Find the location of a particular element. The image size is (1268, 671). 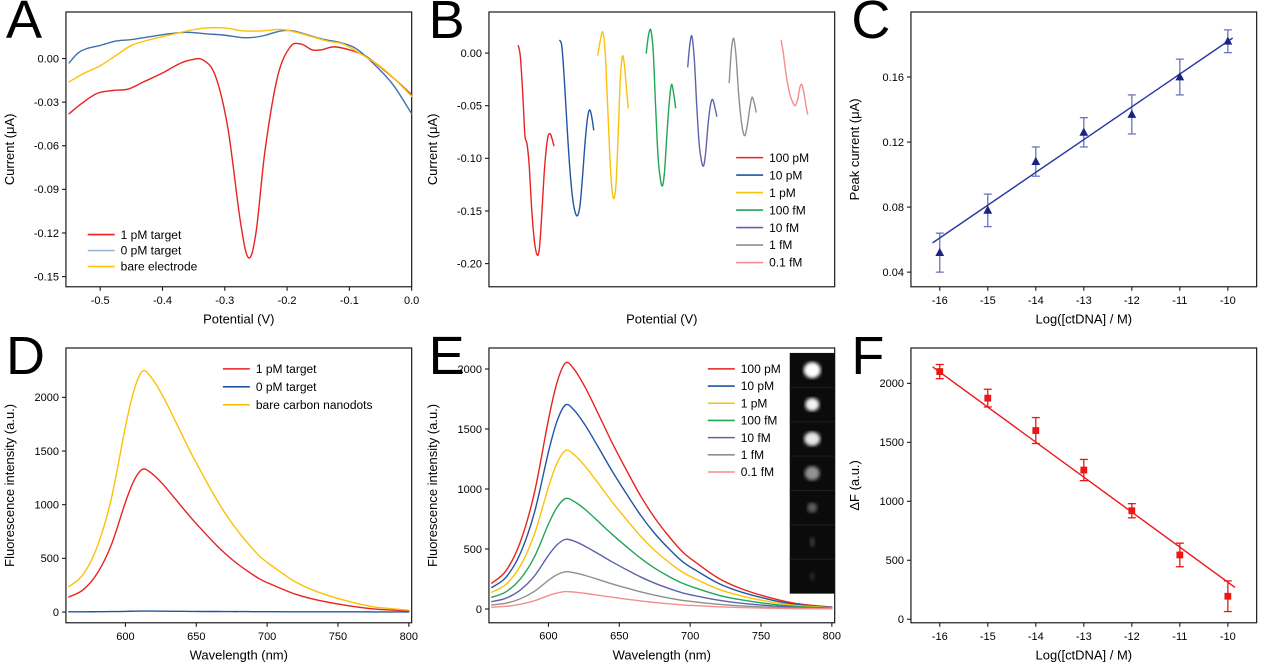

panel-label-a: A is located at coordinates (24, 25).